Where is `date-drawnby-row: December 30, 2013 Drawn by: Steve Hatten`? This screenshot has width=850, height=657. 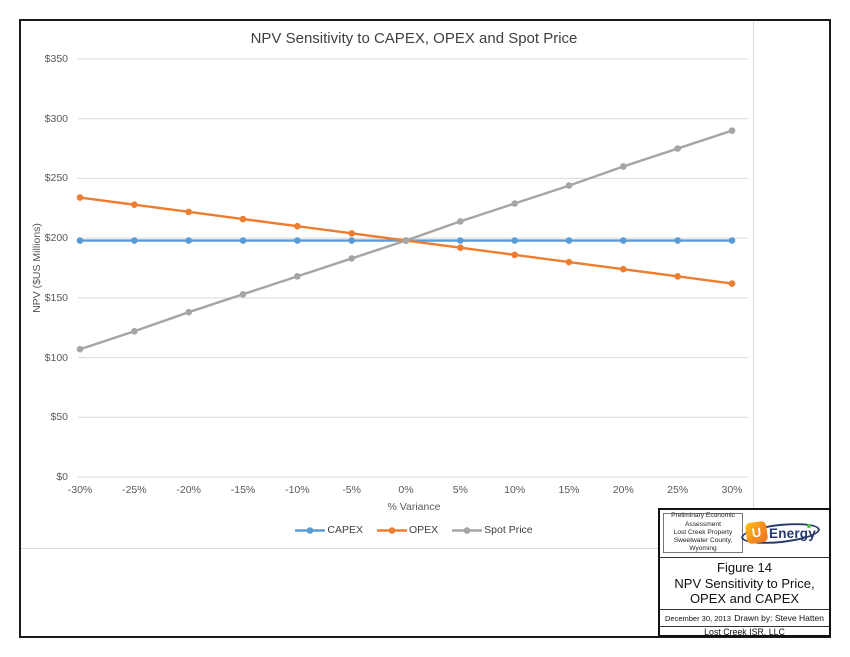
date-drawnby-row: December 30, 2013 Drawn by: Steve Hatten is located at coordinates (744, 618).